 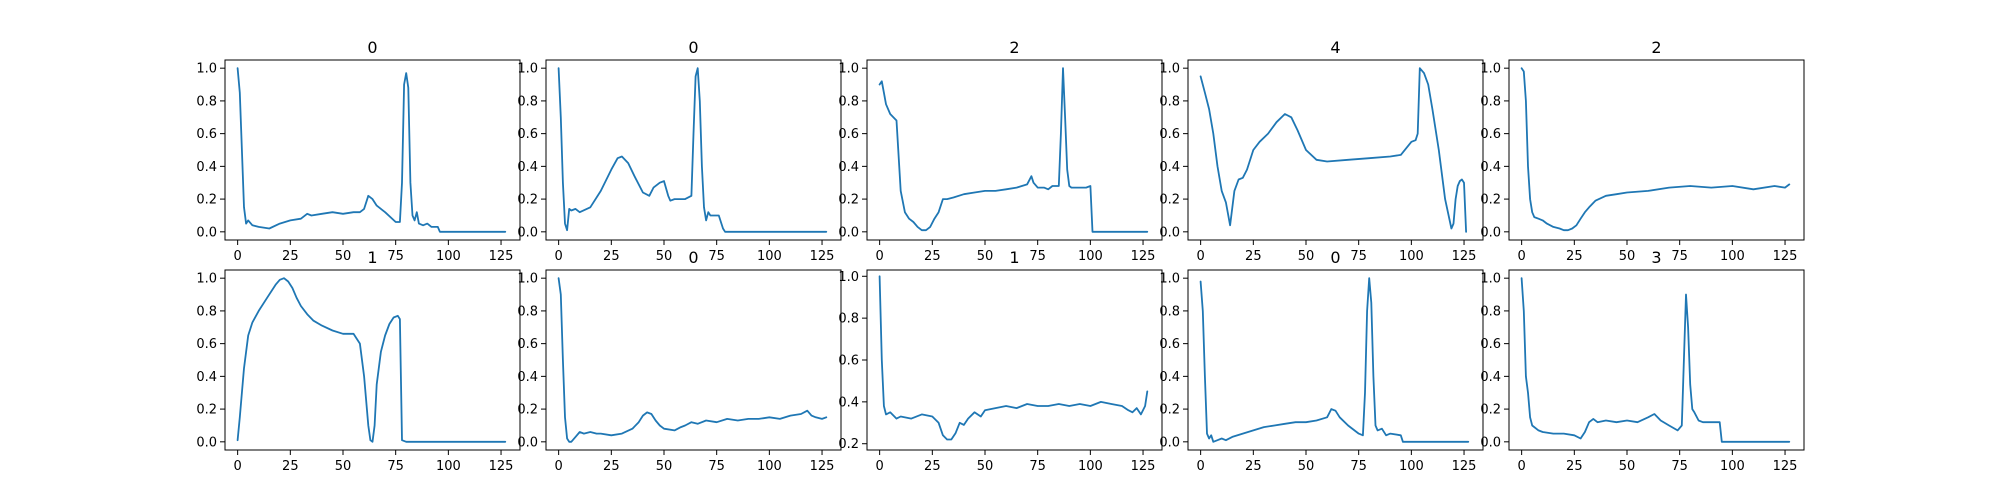 I want to click on subplot-4: 0 25 50 75 100 125 0.0 0.2 0.4 0.6 0.8 1.0 2, so click(x=1642, y=151).